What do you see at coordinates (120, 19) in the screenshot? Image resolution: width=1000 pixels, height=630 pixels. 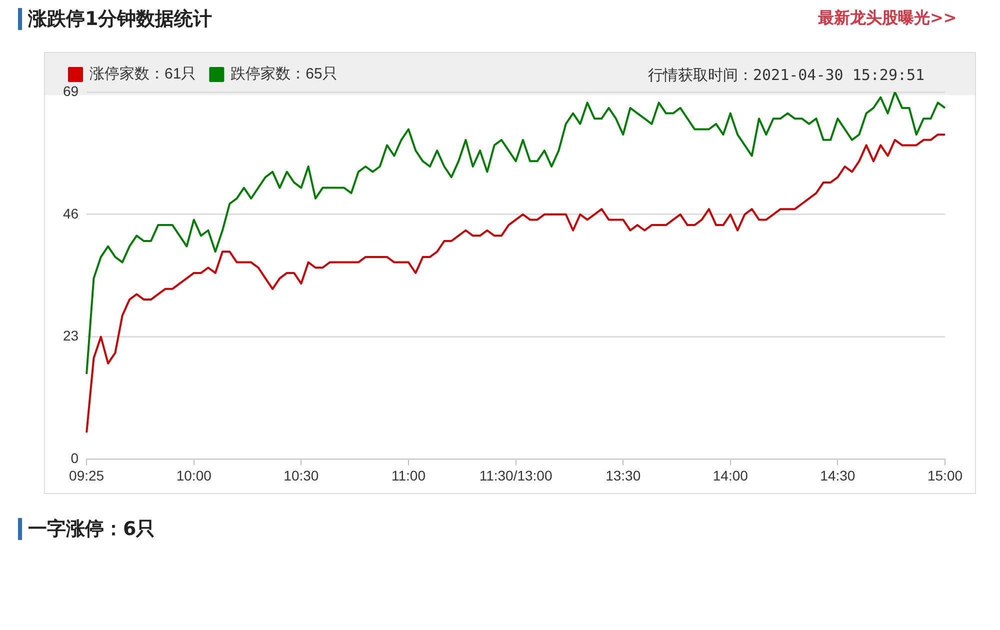 I see `chart-title: 涨跌停1分钟数据统计` at bounding box center [120, 19].